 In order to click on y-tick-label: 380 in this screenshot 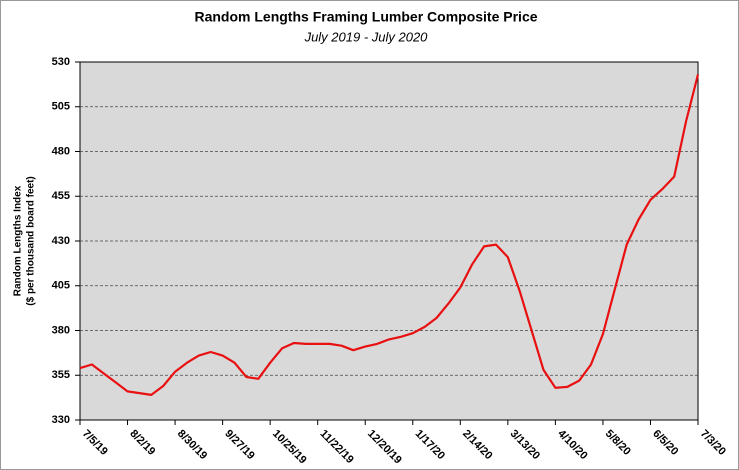, I will do `click(61, 330)`.